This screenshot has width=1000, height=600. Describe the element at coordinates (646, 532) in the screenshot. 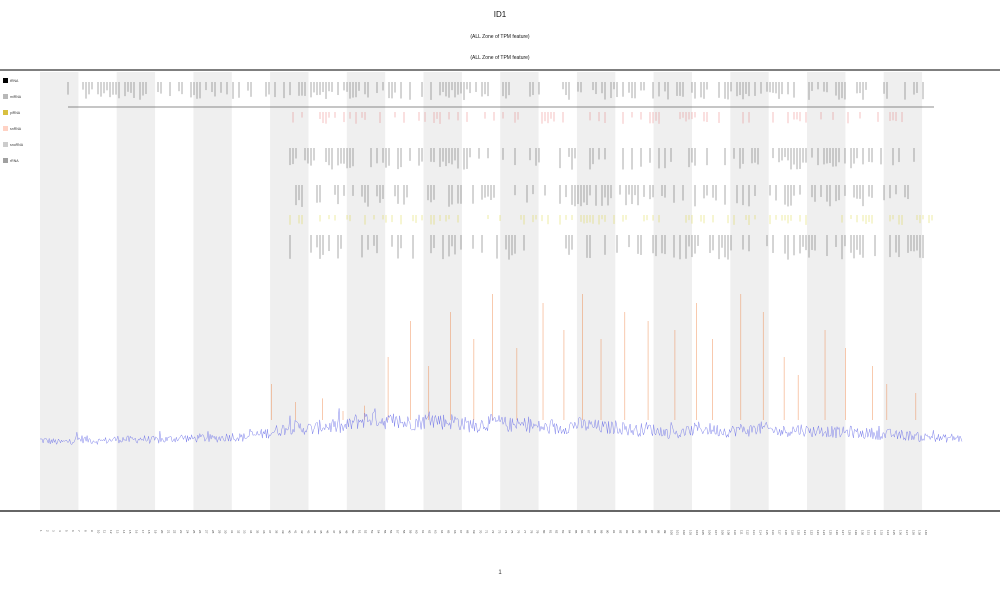

I see `x-tick-label: 96` at that location.